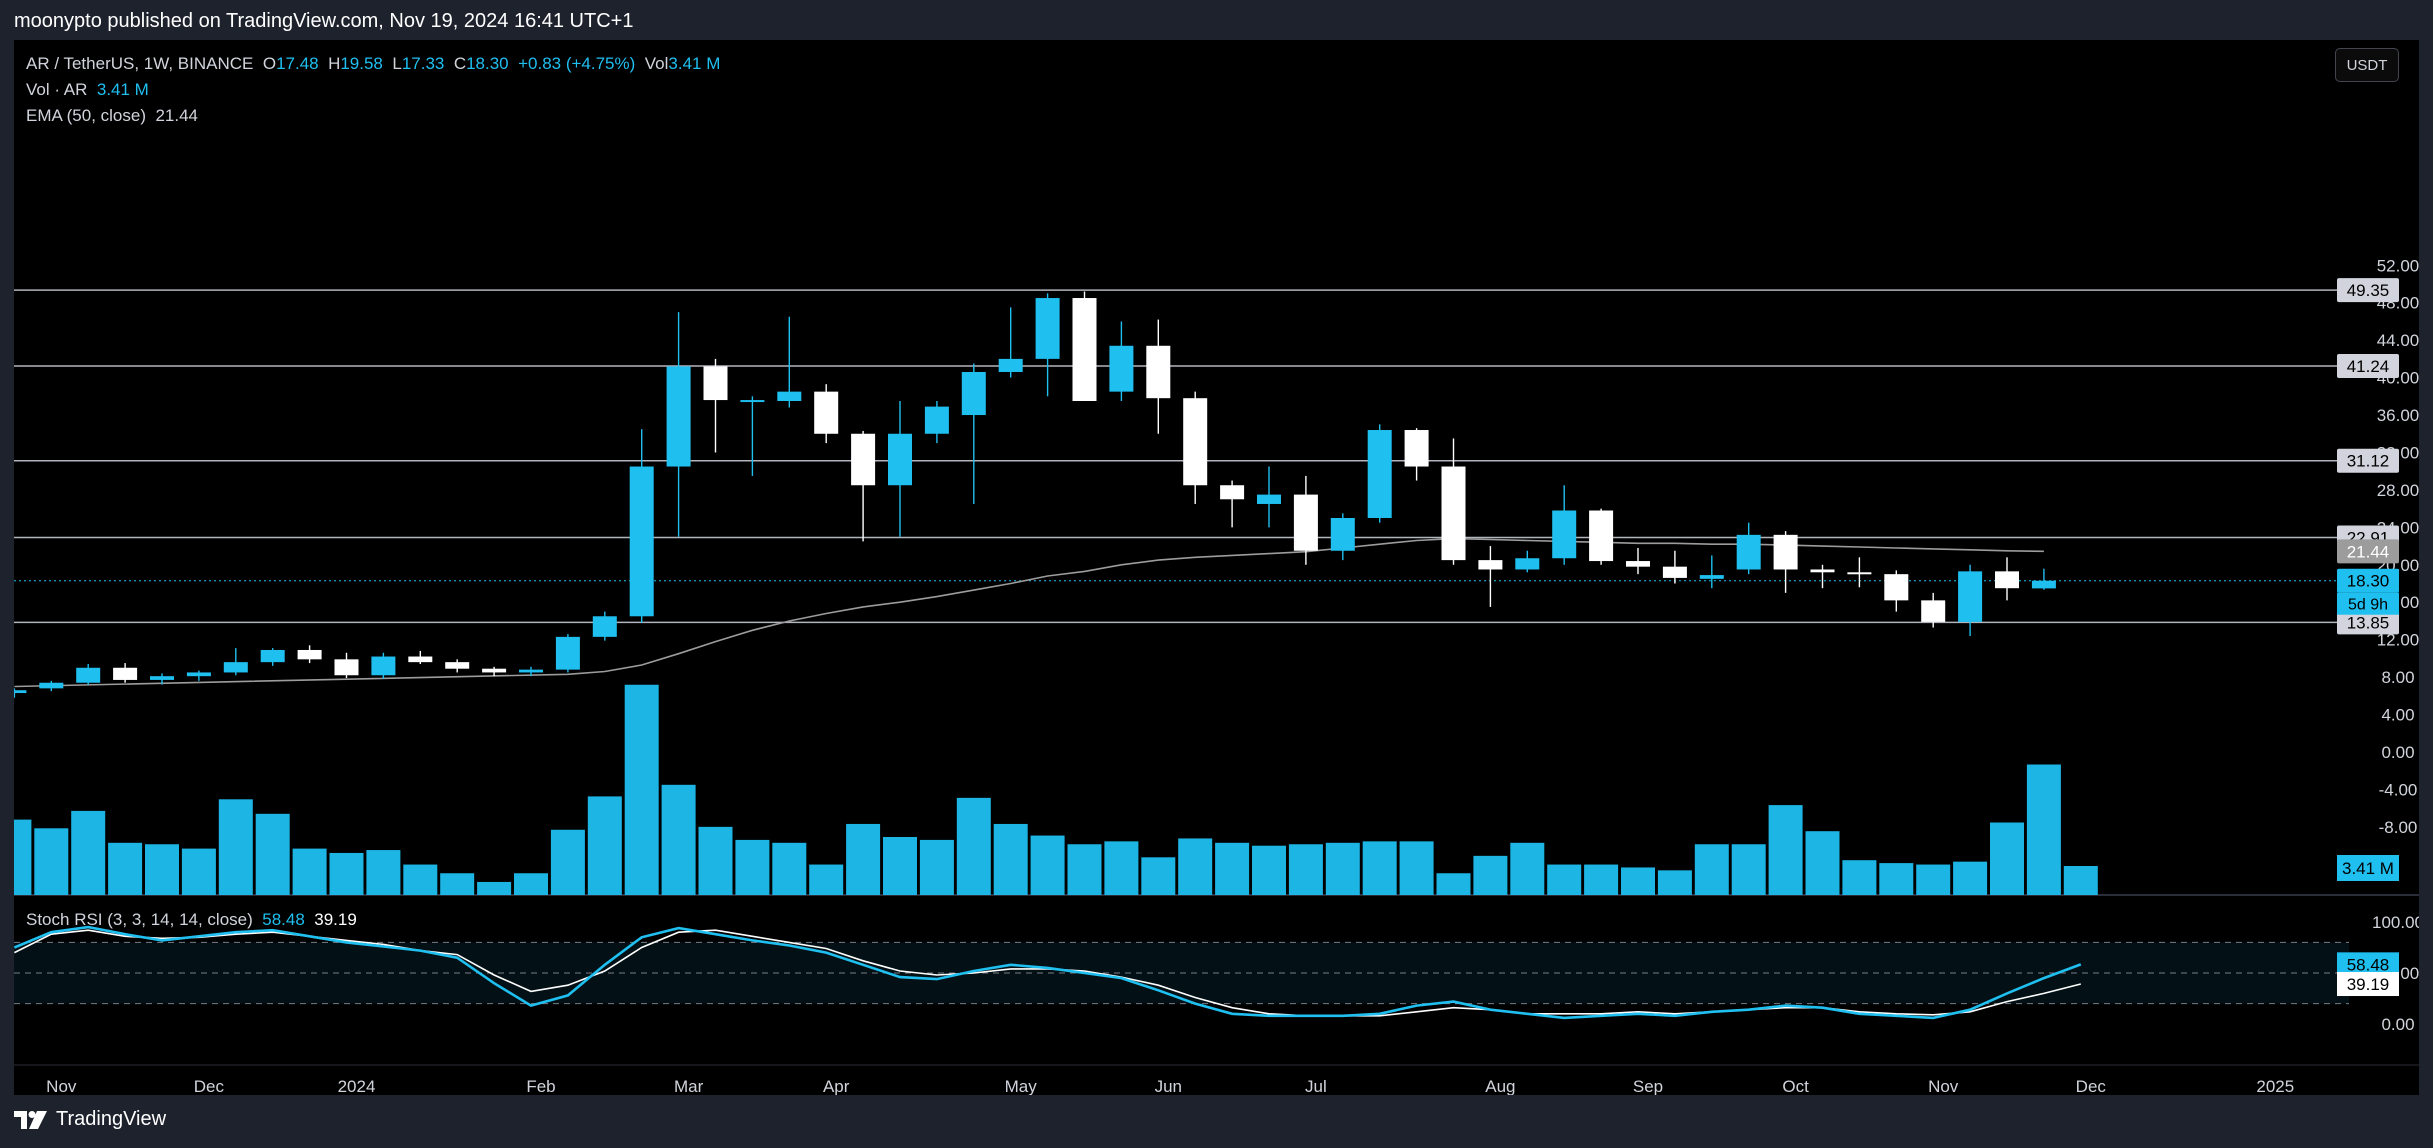 This screenshot has width=2433, height=1148. What do you see at coordinates (2275, 1086) in the screenshot?
I see `time-axis-label: 2025` at bounding box center [2275, 1086].